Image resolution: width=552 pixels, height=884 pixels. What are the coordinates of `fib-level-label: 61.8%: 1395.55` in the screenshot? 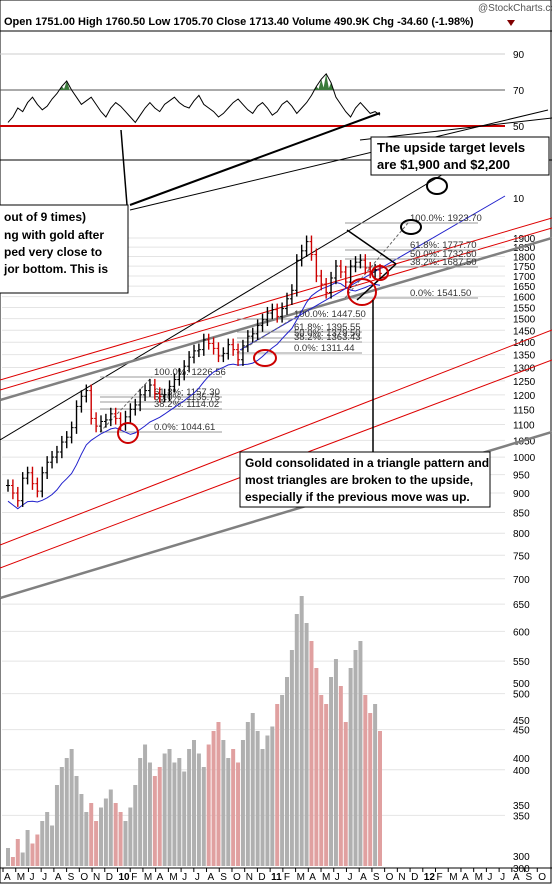 It's located at (327, 327).